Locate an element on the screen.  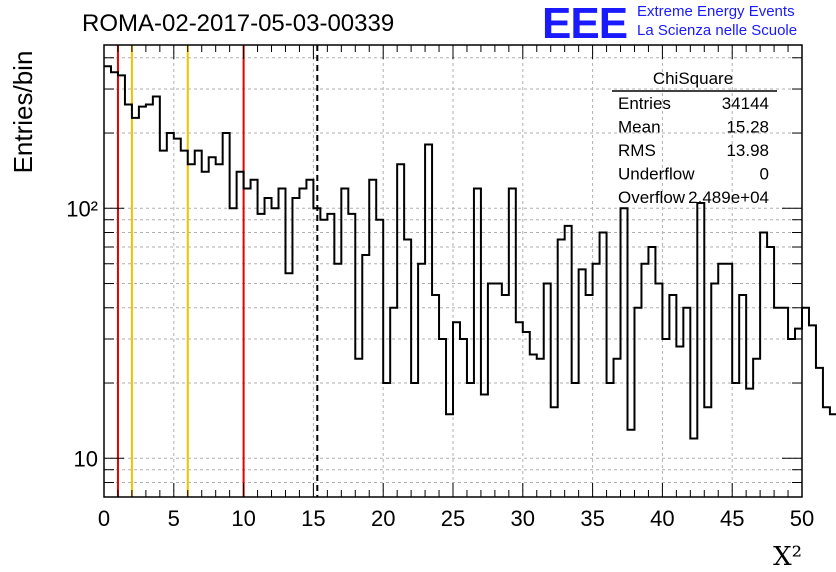
x-tick-label: 40 is located at coordinates (662, 518).